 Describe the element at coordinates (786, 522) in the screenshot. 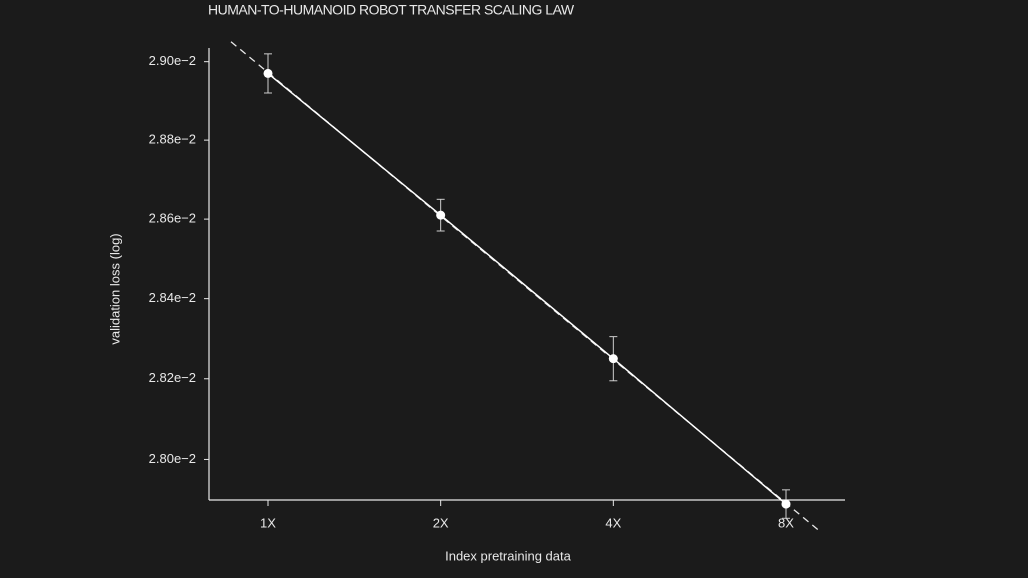

I see `x-tick-label: 8X` at that location.